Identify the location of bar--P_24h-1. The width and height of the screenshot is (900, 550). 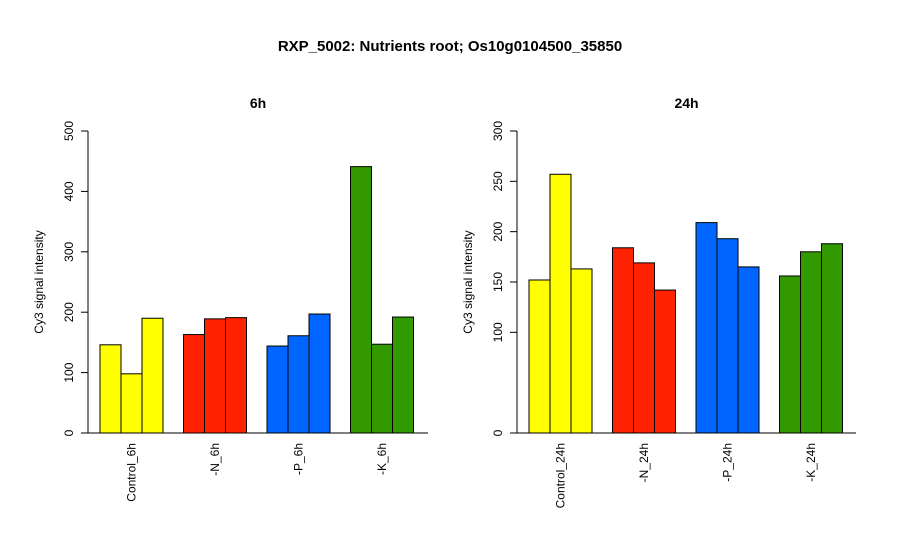
(706, 328).